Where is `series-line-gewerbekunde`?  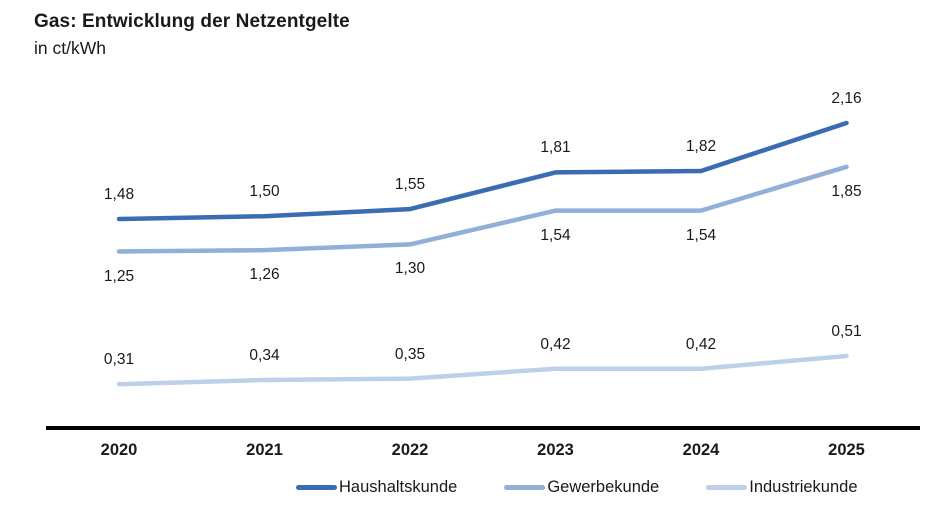
series-line-gewerbekunde is located at coordinates (482, 209).